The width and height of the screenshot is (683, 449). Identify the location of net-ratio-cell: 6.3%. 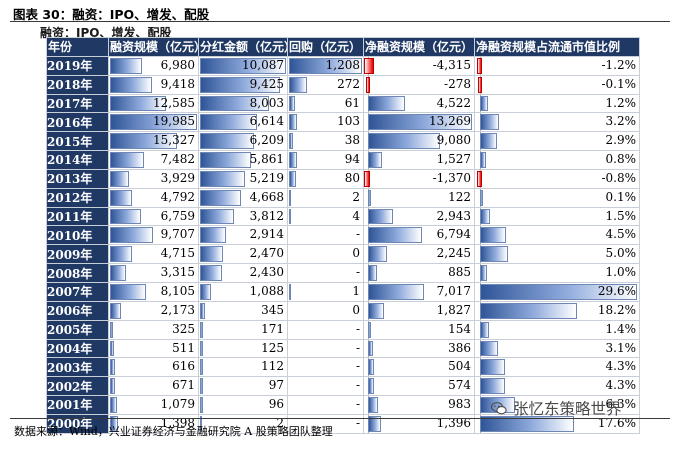
(557, 405).